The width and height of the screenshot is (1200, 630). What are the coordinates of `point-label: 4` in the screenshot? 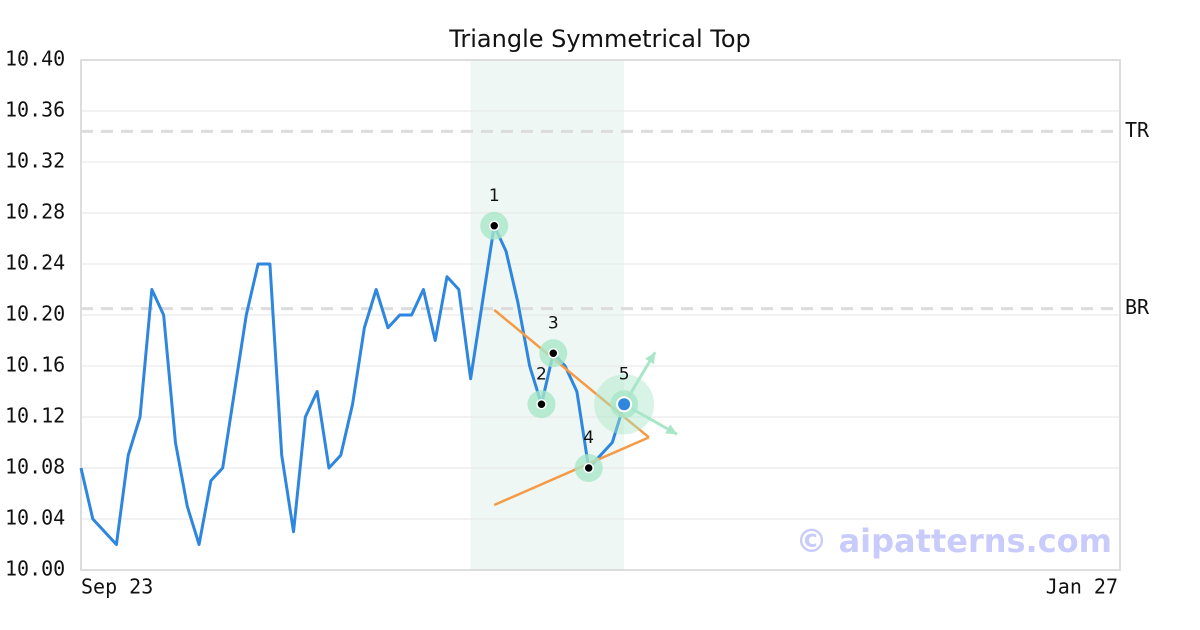 It's located at (588, 438).